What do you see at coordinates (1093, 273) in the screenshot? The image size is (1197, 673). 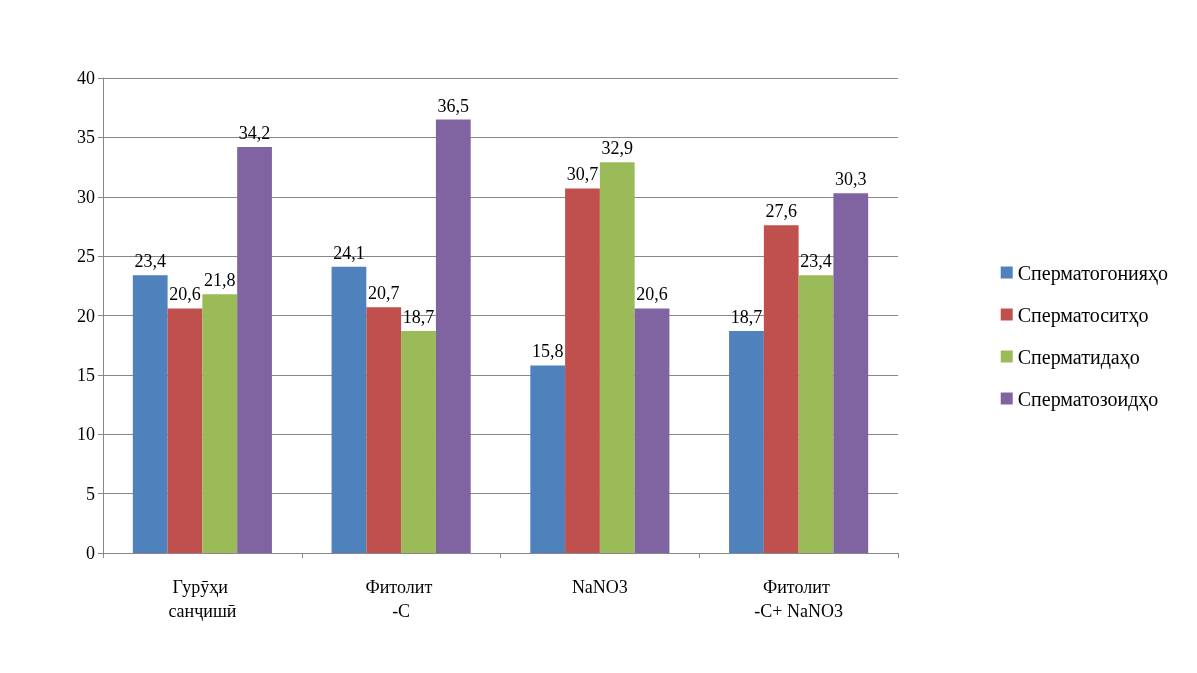 I see `legend-label: Сперматогонияҳо` at bounding box center [1093, 273].